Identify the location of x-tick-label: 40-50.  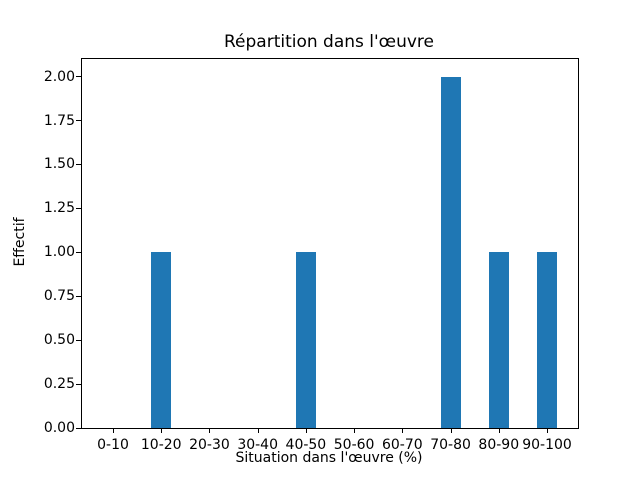
(306, 445).